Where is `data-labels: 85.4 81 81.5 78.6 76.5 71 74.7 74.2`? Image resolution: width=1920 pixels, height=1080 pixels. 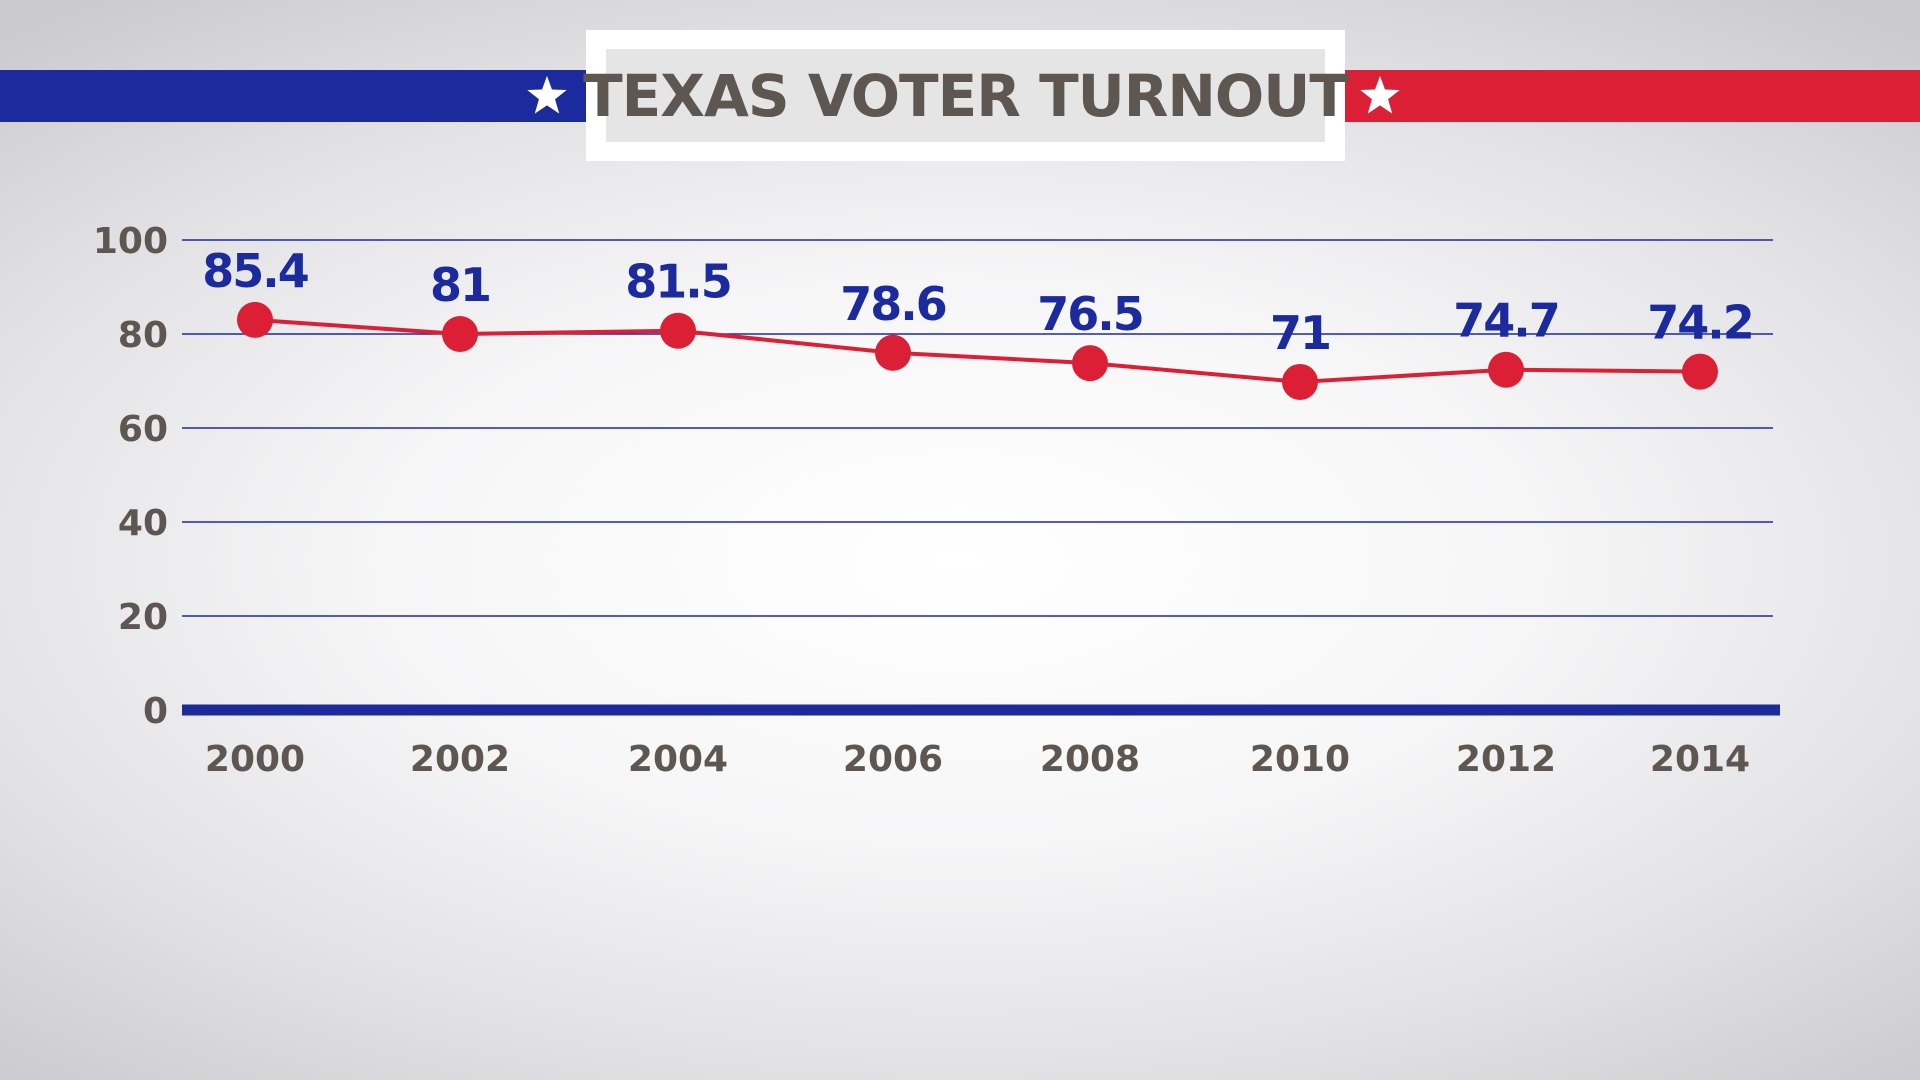 data-labels: 85.4 81 81.5 78.6 76.5 71 74.7 74.2 is located at coordinates (978, 302).